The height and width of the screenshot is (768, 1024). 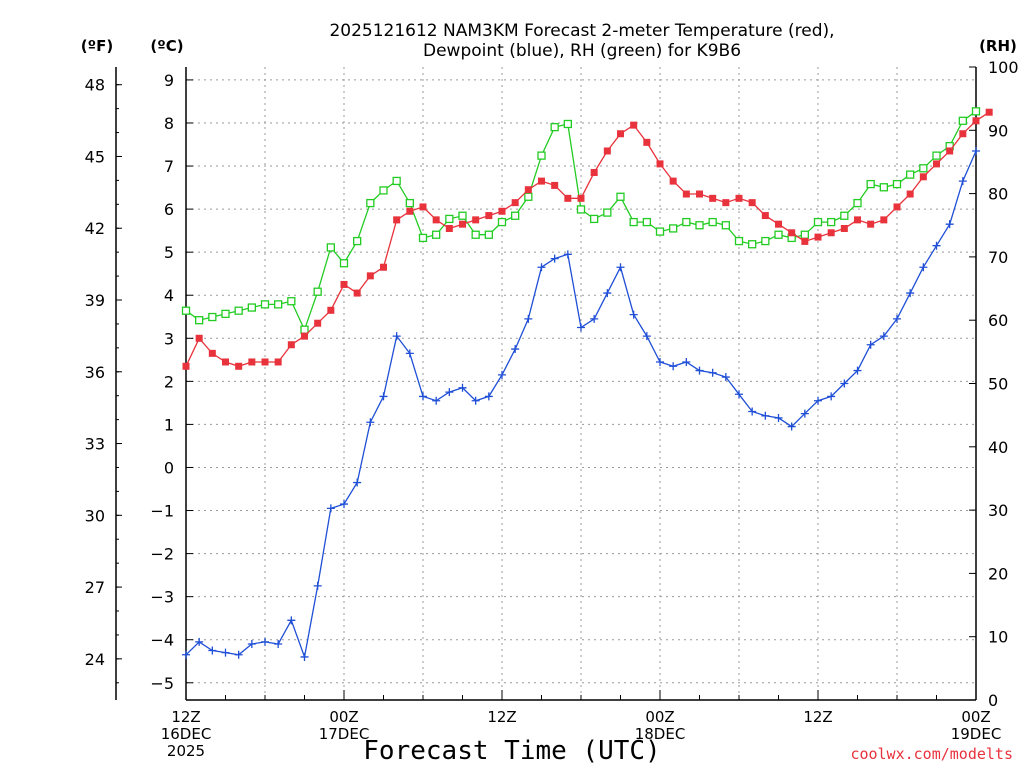 I want to click on time-tick-label-line: 00Z, so click(x=975, y=717).